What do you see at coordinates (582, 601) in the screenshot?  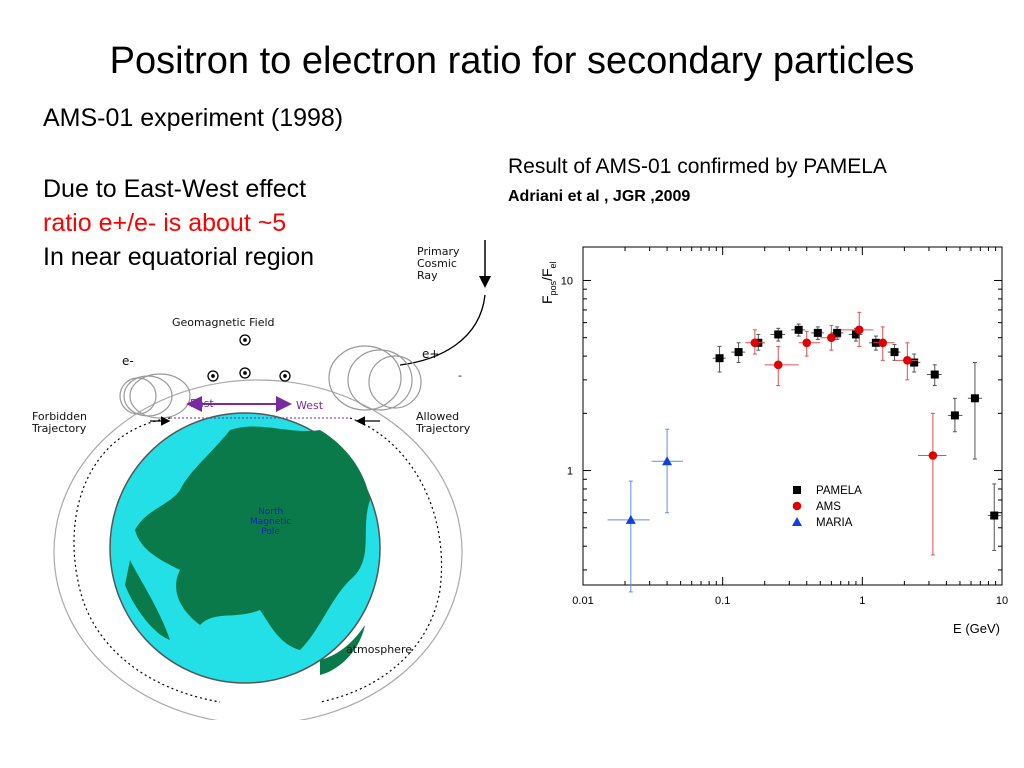 I see `x-tick-label: 0.01` at bounding box center [582, 601].